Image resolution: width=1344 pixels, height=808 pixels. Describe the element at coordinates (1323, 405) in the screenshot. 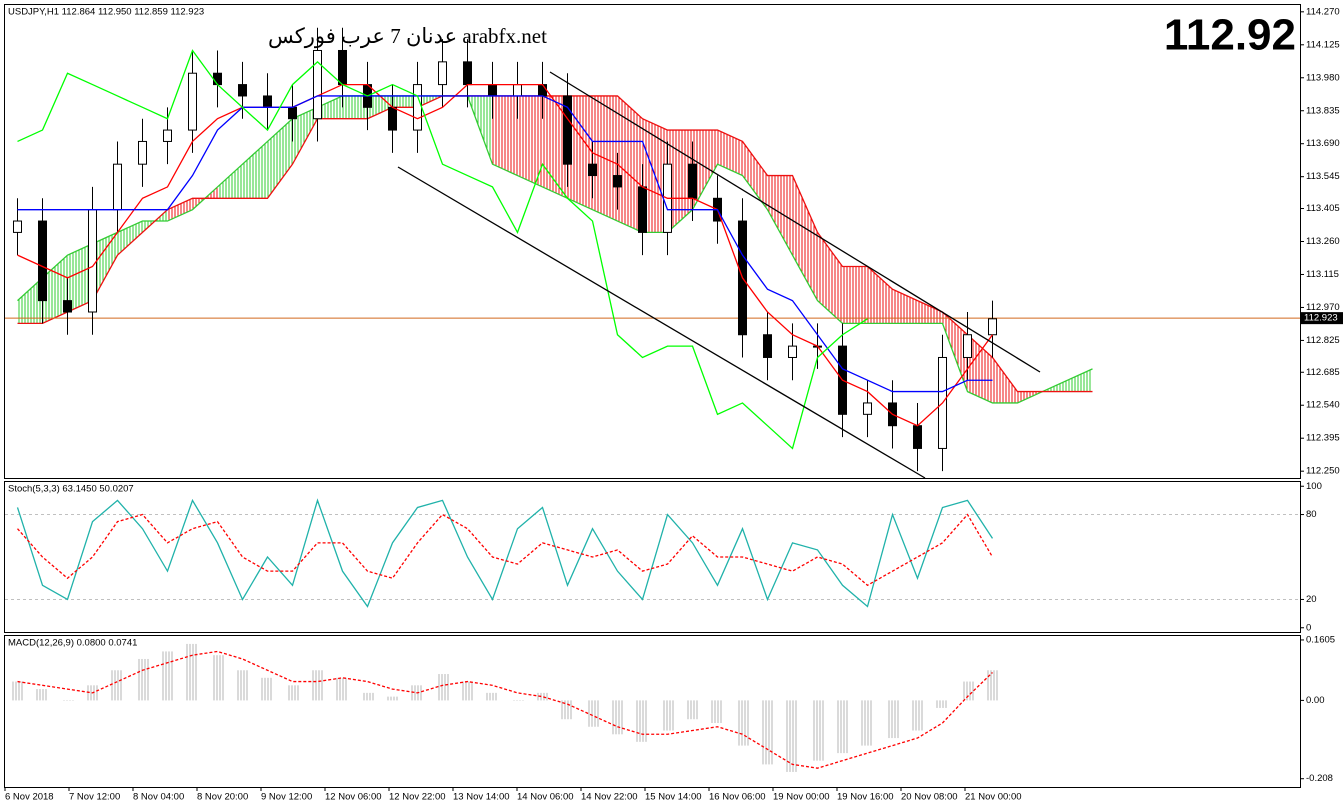

I see `y-tick-label: 112.540` at that location.